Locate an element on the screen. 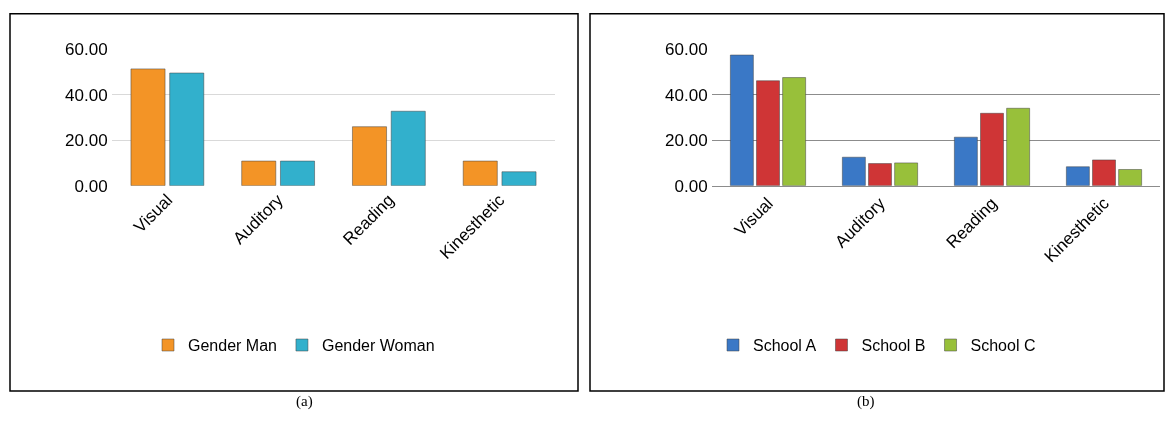 Image resolution: width=1174 pixels, height=421 pixels. text: (b) is located at coordinates (866, 401).